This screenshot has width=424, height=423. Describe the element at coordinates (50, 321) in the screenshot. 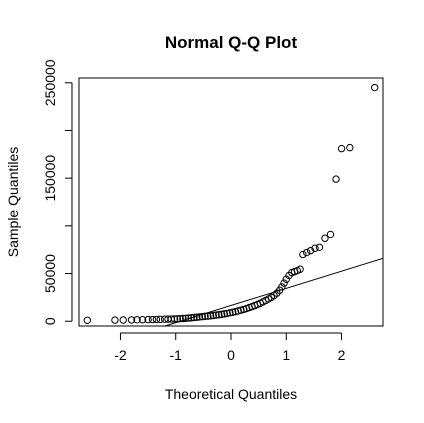

I see `y-axis-tick-label: 0` at that location.